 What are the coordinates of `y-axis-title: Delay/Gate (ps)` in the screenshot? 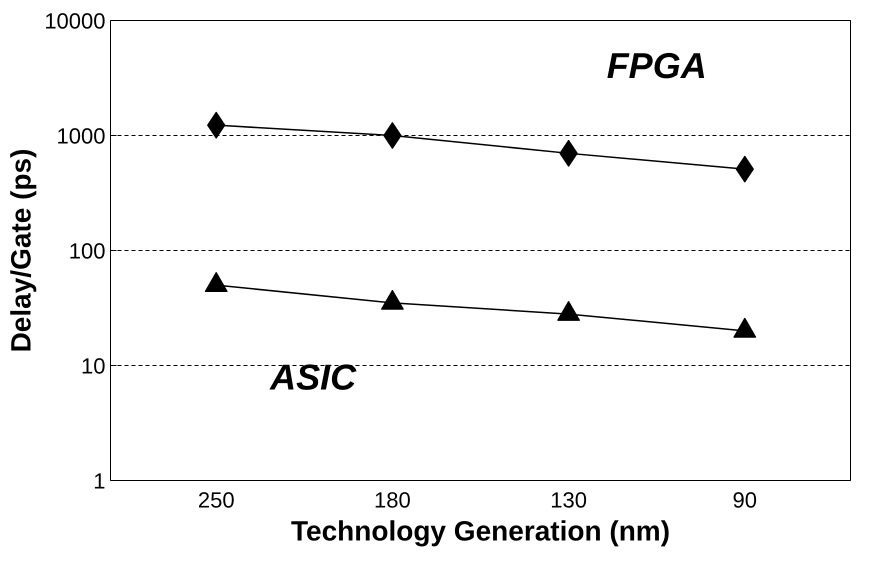 It's located at (20, 250).